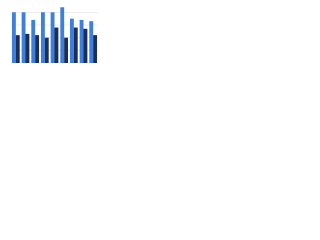 Image resolution: width=320 pixels, height=240 pixels. I want to click on chart, so click(54, 35).